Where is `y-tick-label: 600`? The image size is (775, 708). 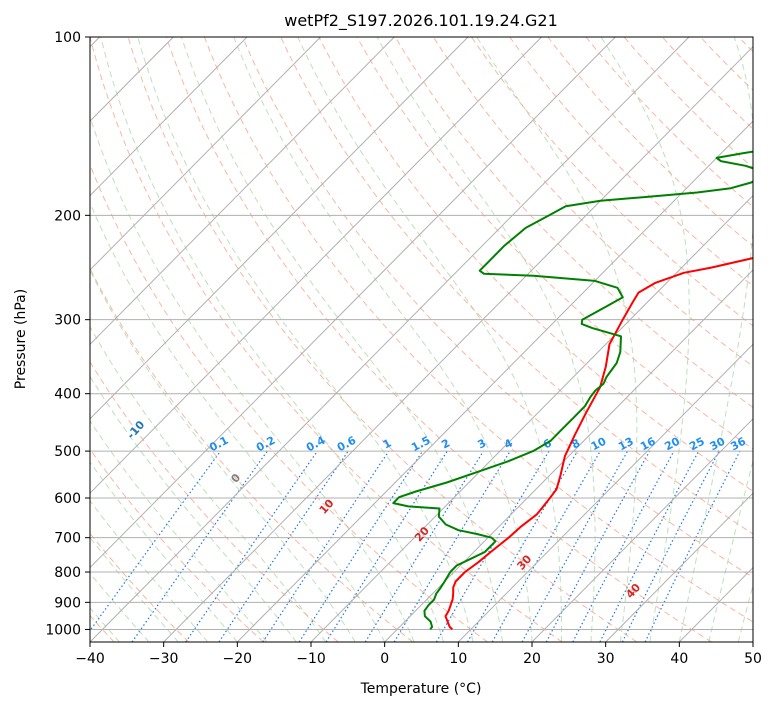 y-tick-label: 600 is located at coordinates (67, 499).